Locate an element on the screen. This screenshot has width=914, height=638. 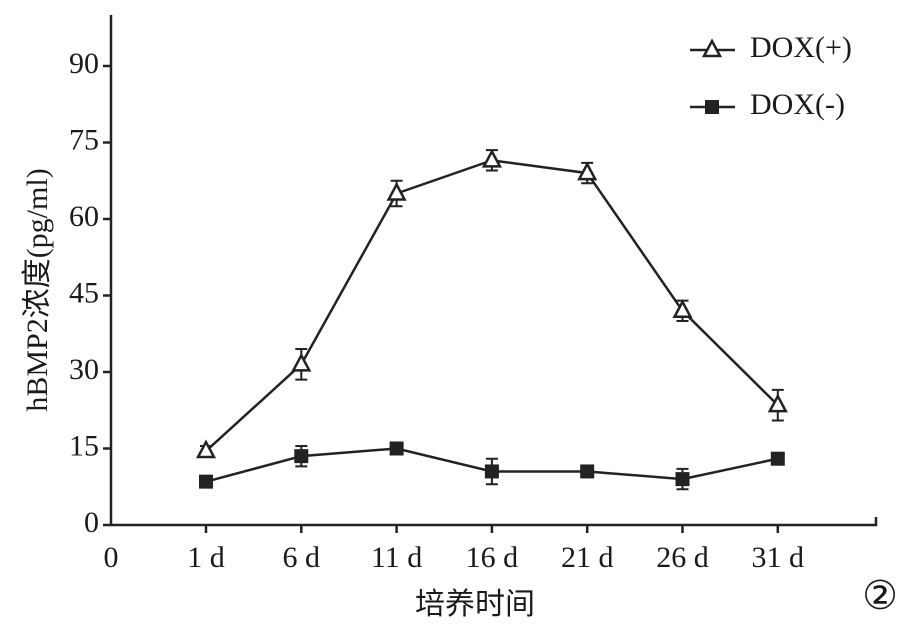
x-tick-label: 31 d is located at coordinates (778, 557).